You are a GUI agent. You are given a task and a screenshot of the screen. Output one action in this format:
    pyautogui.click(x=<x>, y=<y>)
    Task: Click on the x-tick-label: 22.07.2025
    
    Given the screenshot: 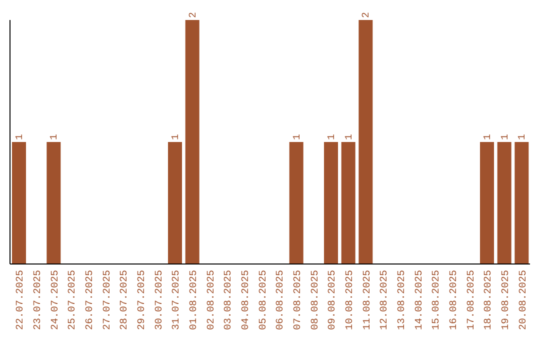 What is the action you would take?
    pyautogui.click(x=21, y=300)
    